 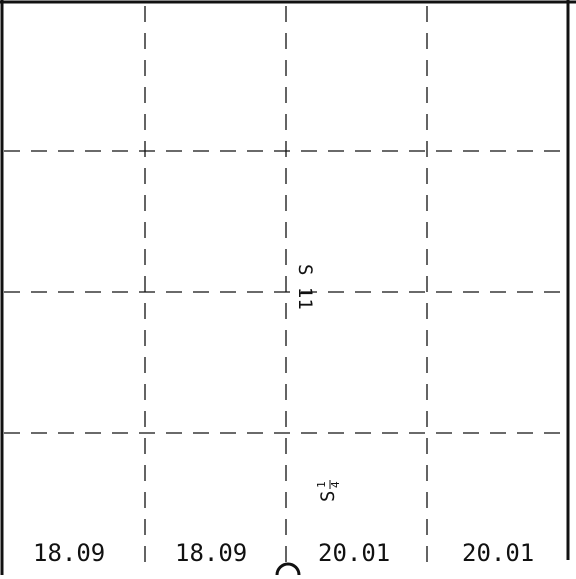 What do you see at coordinates (328, 496) in the screenshot?
I see `section-label-lower-letter: S` at bounding box center [328, 496].